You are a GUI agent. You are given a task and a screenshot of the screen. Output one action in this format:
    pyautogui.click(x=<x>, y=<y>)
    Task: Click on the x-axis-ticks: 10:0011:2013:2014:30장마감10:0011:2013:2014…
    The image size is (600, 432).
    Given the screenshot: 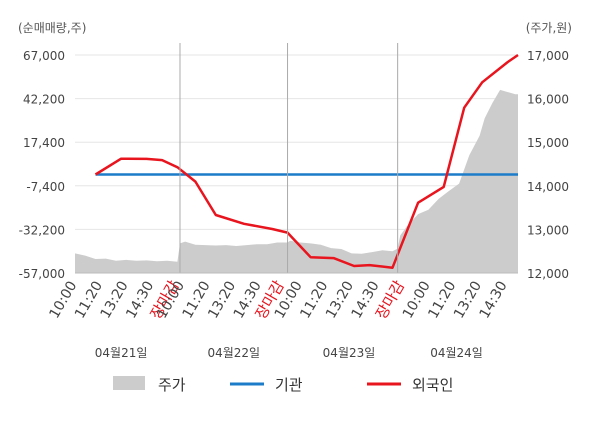 What is the action you would take?
    pyautogui.click(x=278, y=299)
    